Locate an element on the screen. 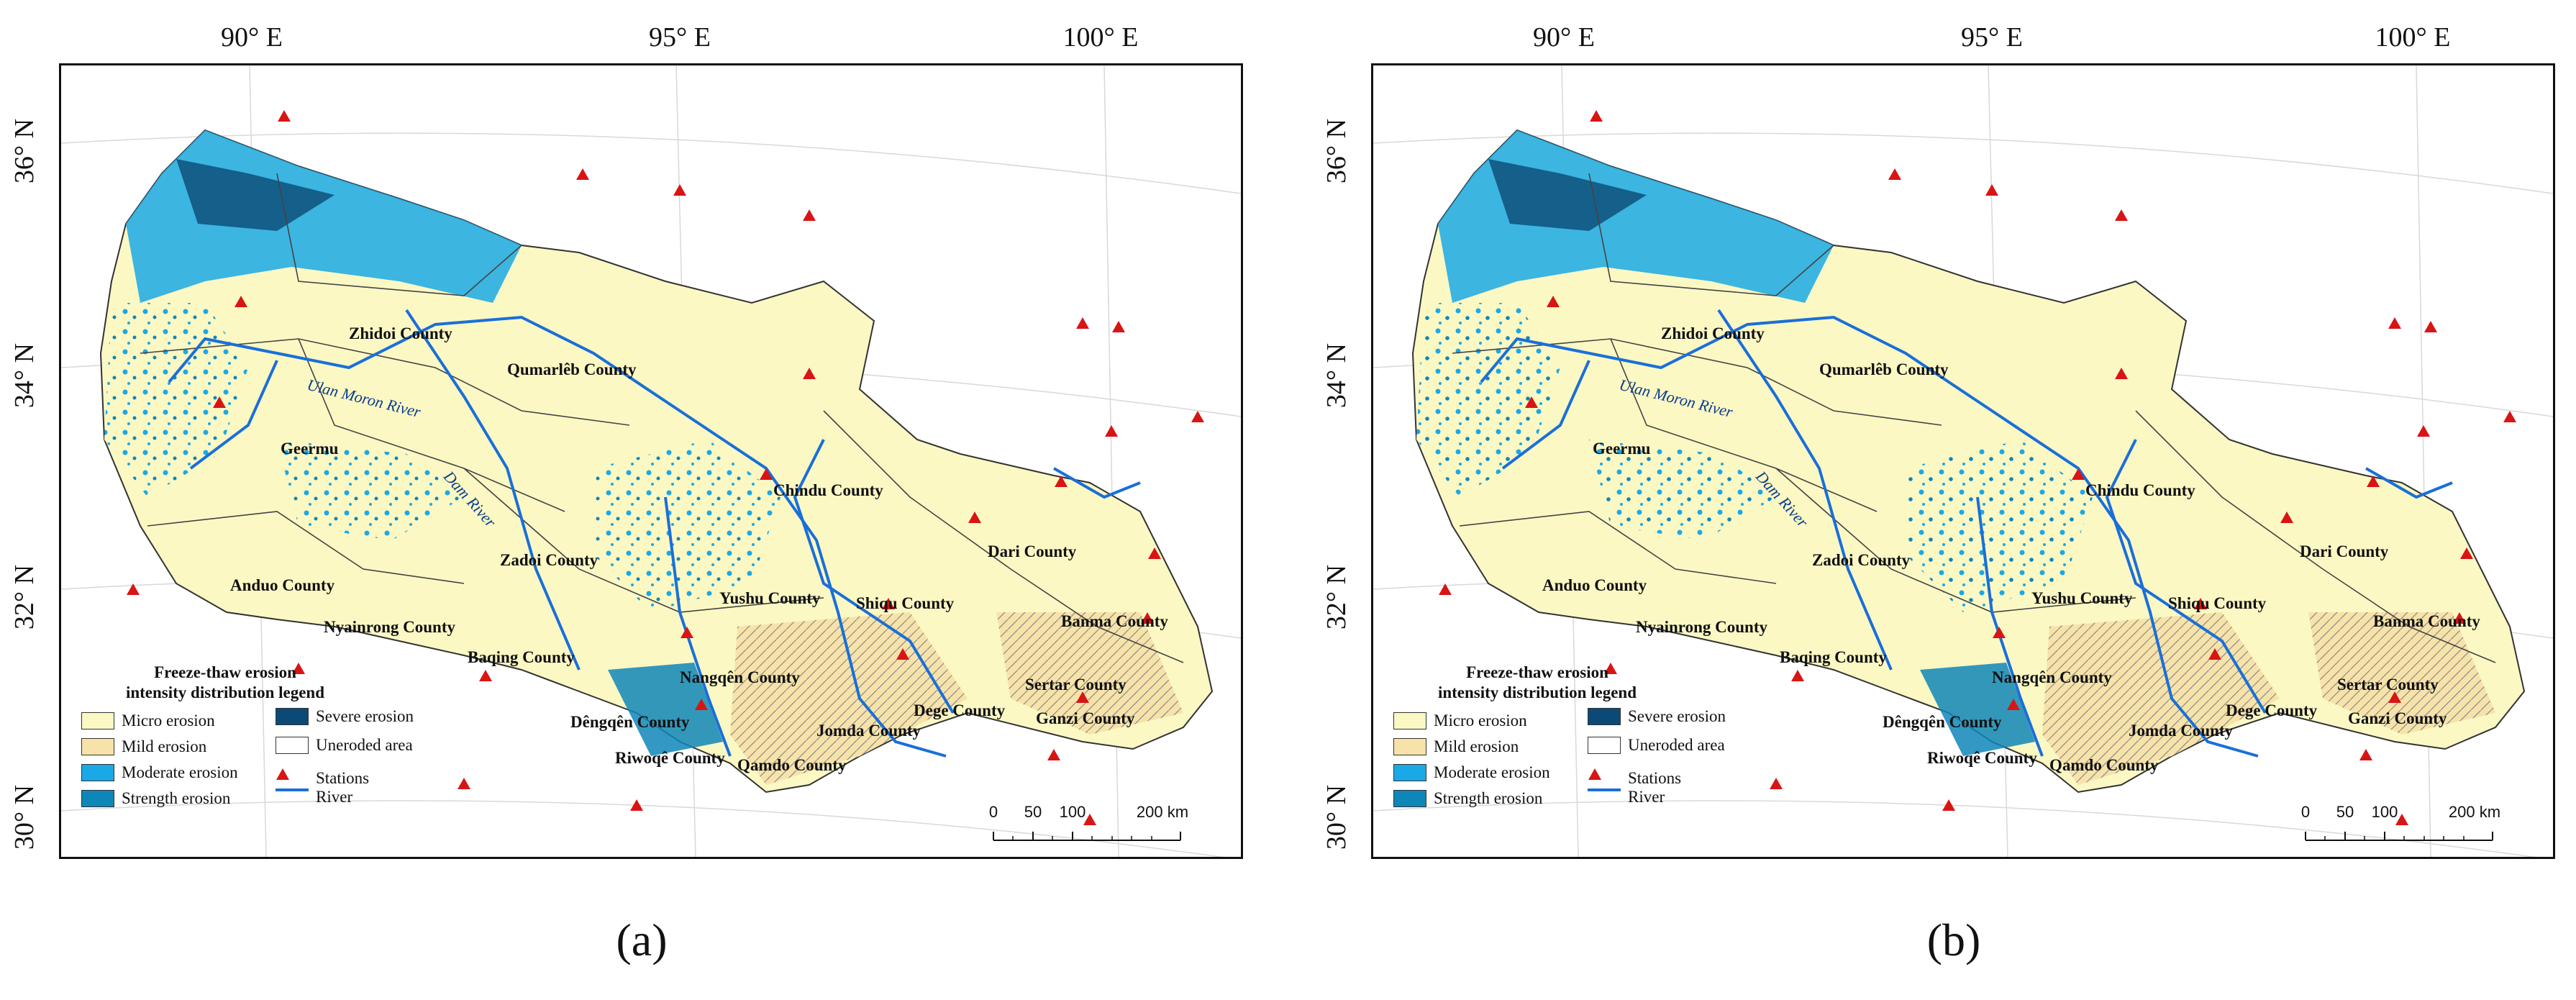  legend-title-line1: Freeze-thaw erosion is located at coordinates (225, 672).